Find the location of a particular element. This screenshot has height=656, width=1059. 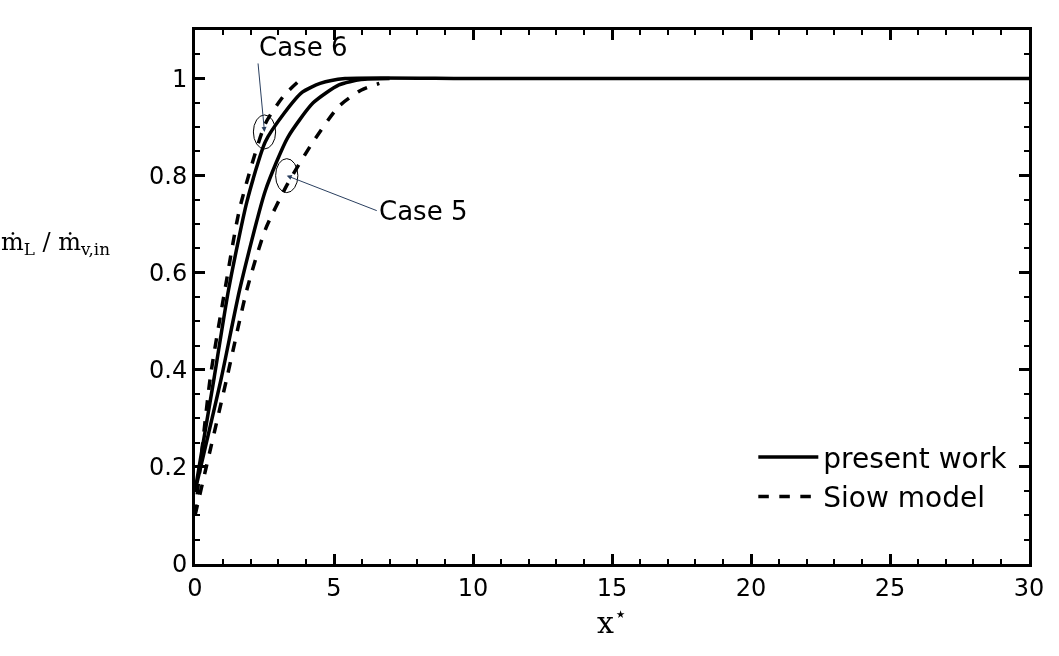

x-tick-label: 25 is located at coordinates (890, 587).